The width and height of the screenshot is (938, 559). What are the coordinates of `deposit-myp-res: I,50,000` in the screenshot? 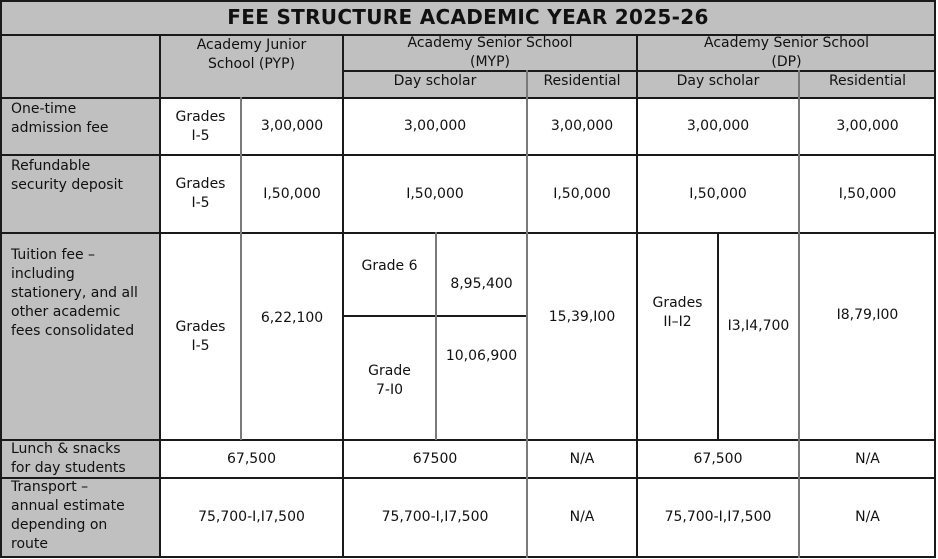 It's located at (582, 194).